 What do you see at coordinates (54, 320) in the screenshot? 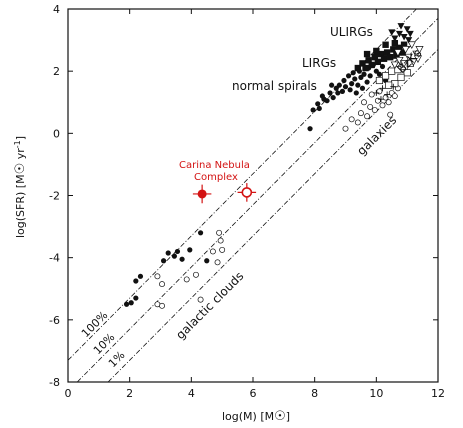
I see `y-tick-label: -6` at bounding box center [54, 320].